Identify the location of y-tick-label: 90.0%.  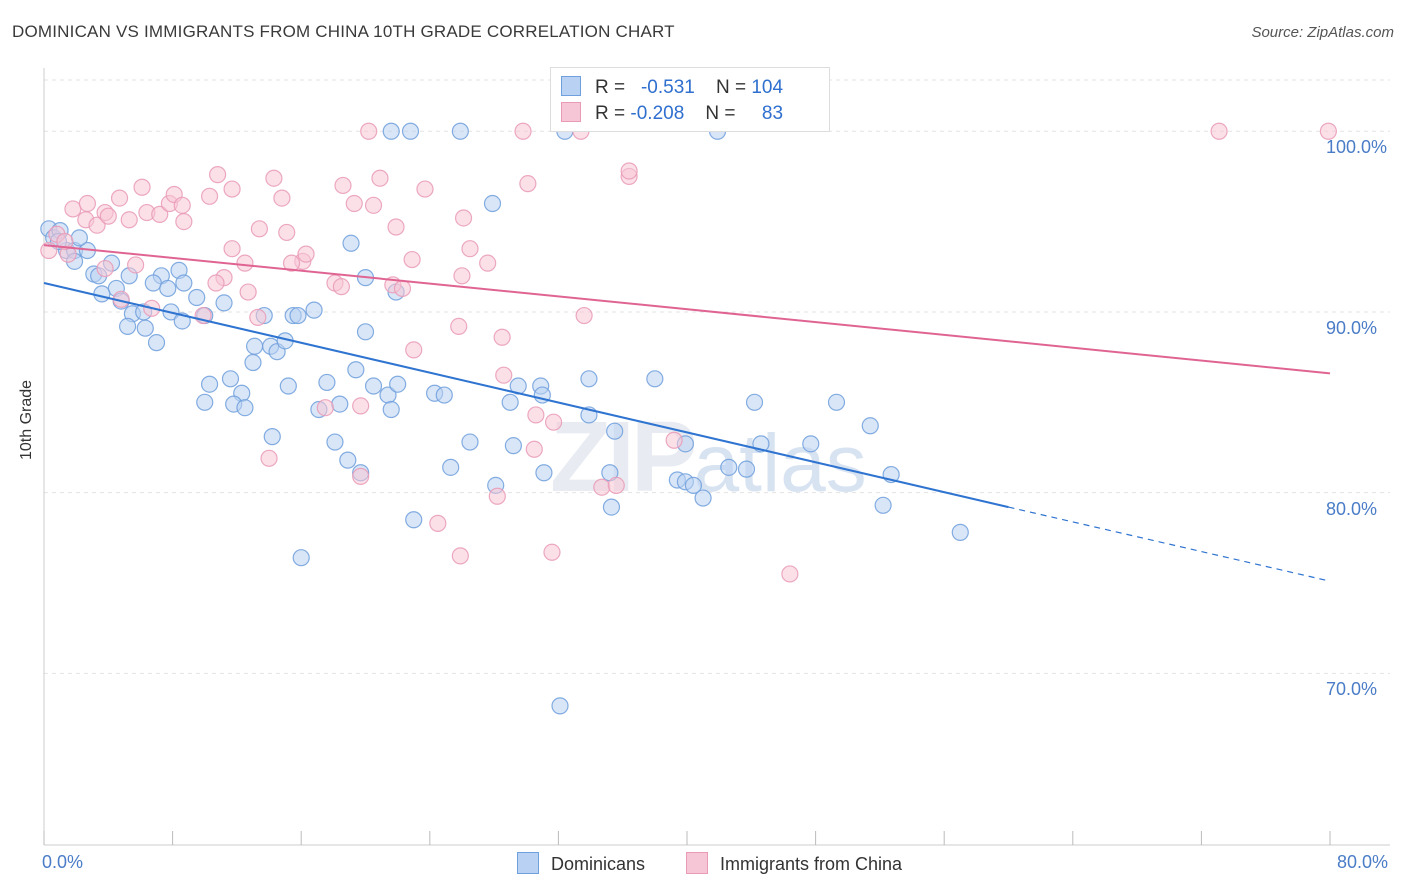
(1352, 327).